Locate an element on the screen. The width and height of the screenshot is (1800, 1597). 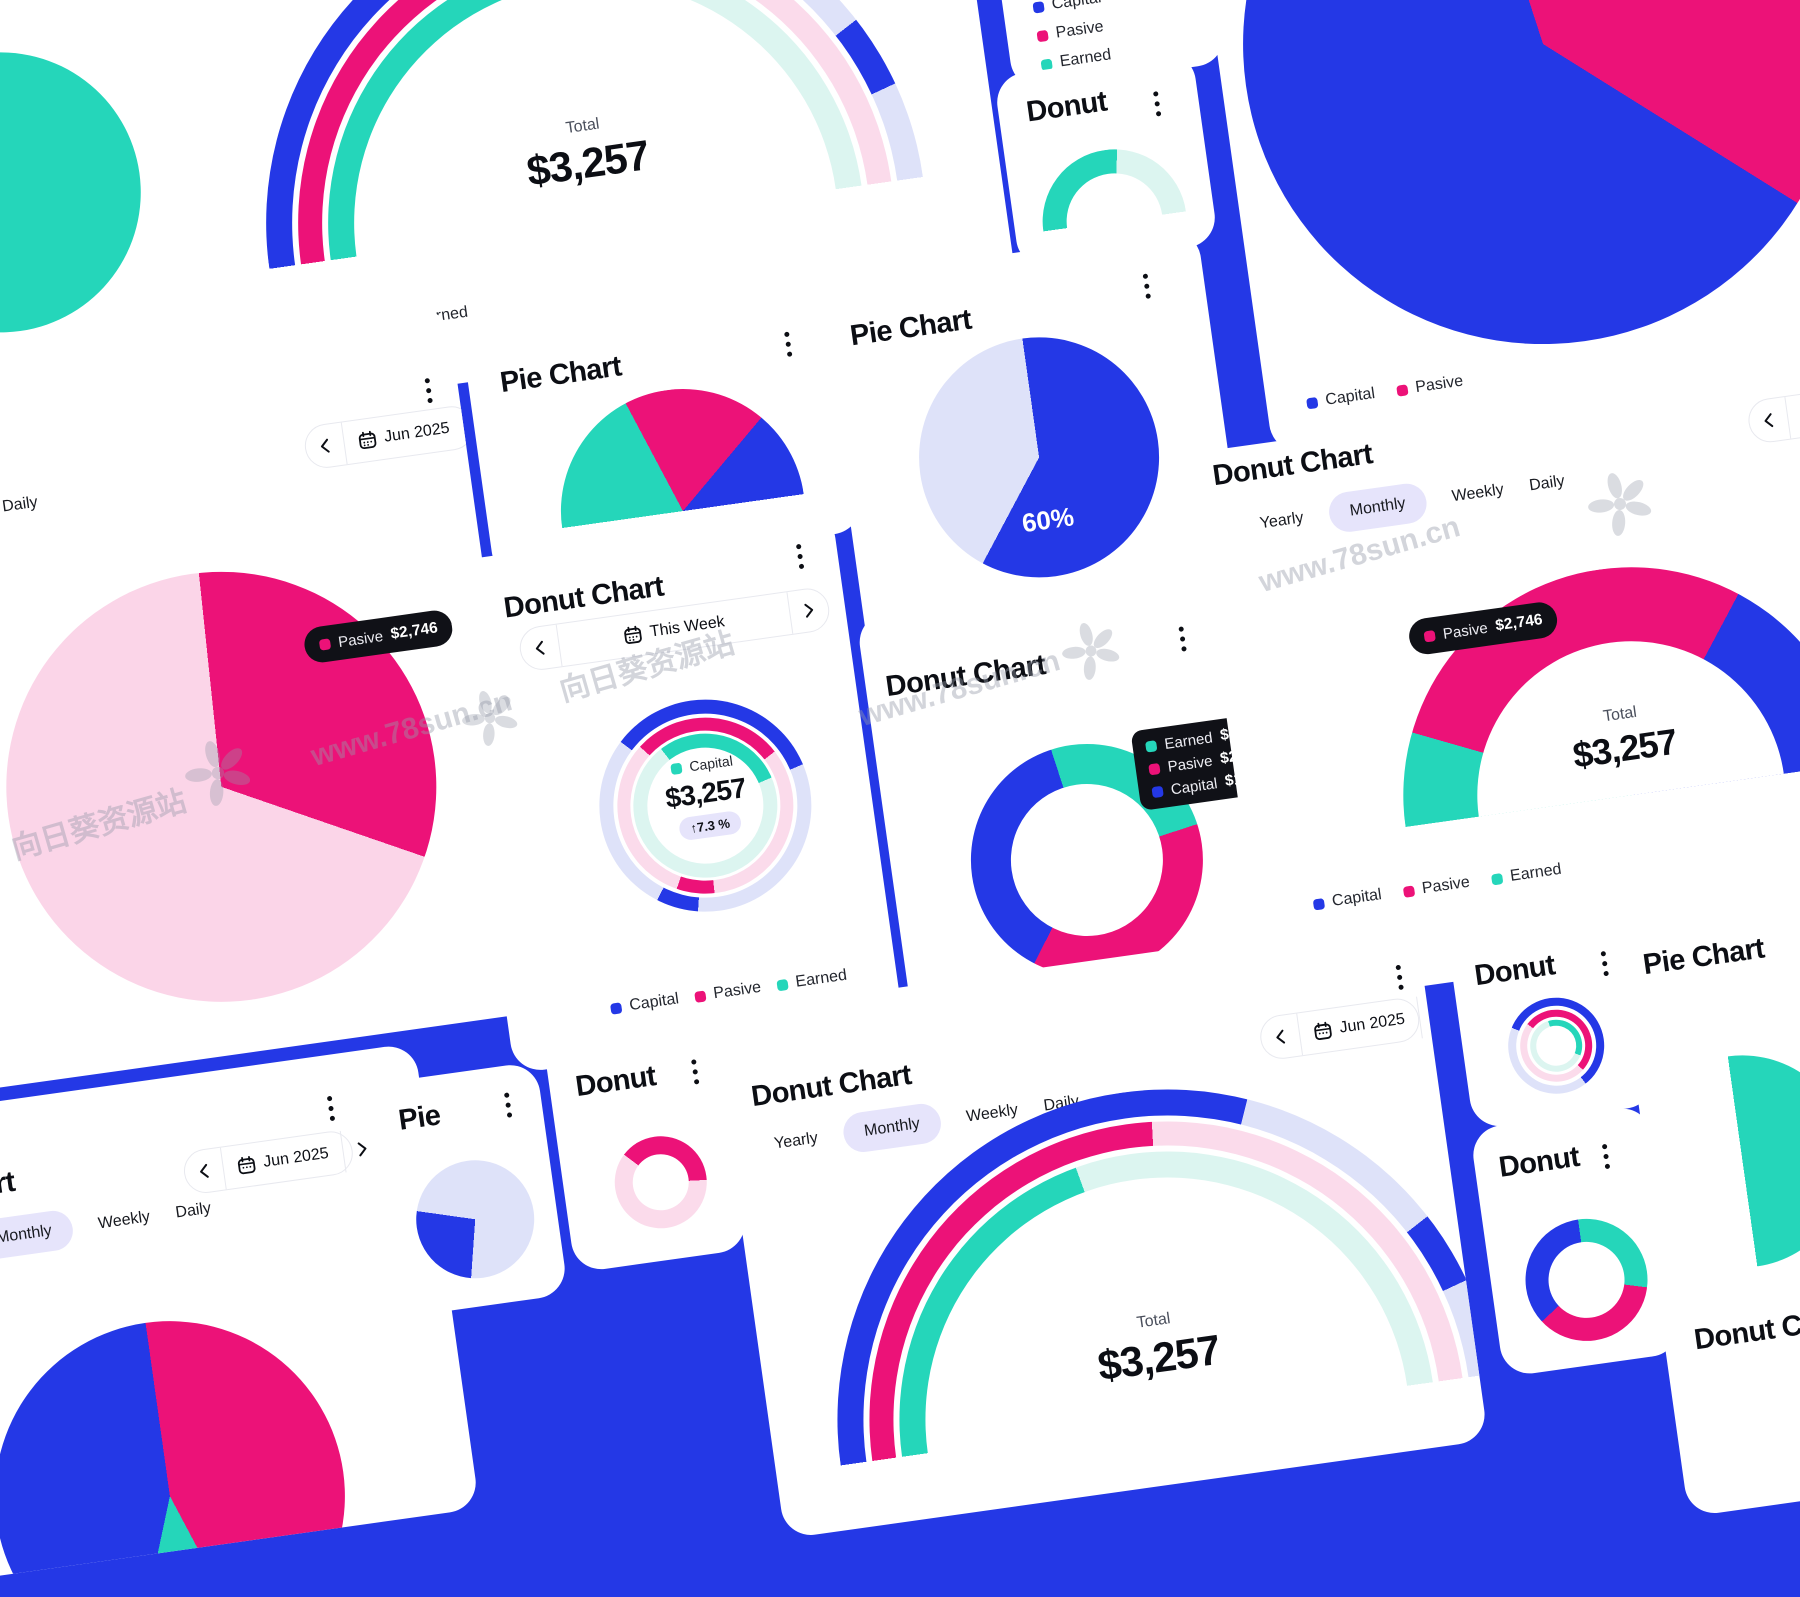
chart-legend: Capital Pasive Earned is located at coordinates (1437, 887).